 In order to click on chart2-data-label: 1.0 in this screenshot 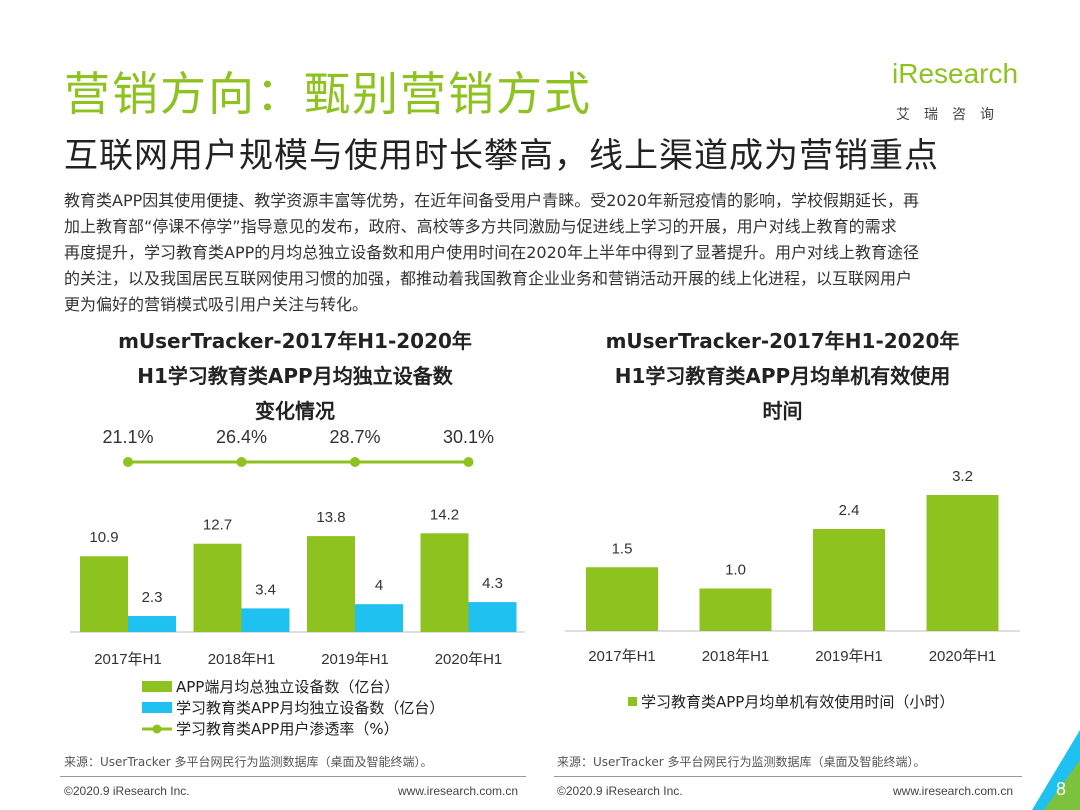, I will do `click(735, 570)`.